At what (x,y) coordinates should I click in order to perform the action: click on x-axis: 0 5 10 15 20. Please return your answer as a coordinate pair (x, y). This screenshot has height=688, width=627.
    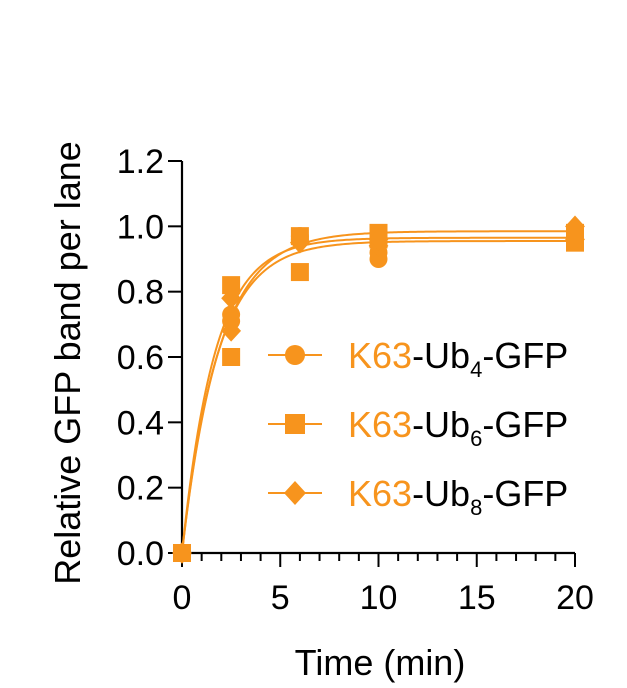
    Looking at the image, I should click on (383, 584).